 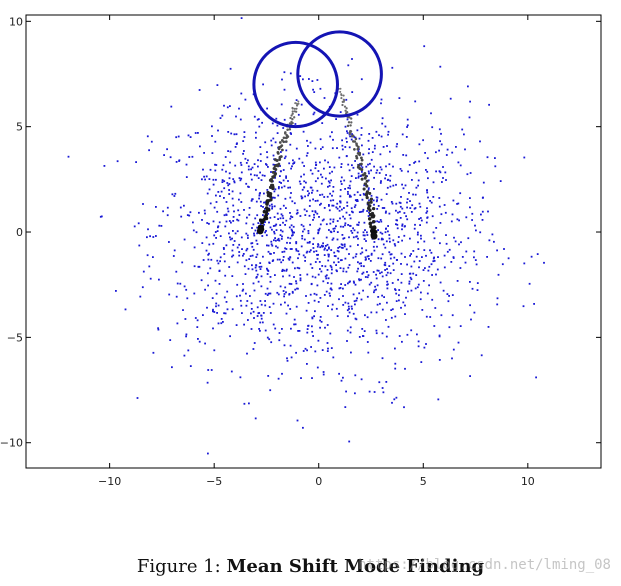 What do you see at coordinates (11, 443) in the screenshot?
I see `y-tick-label: −10` at bounding box center [11, 443].